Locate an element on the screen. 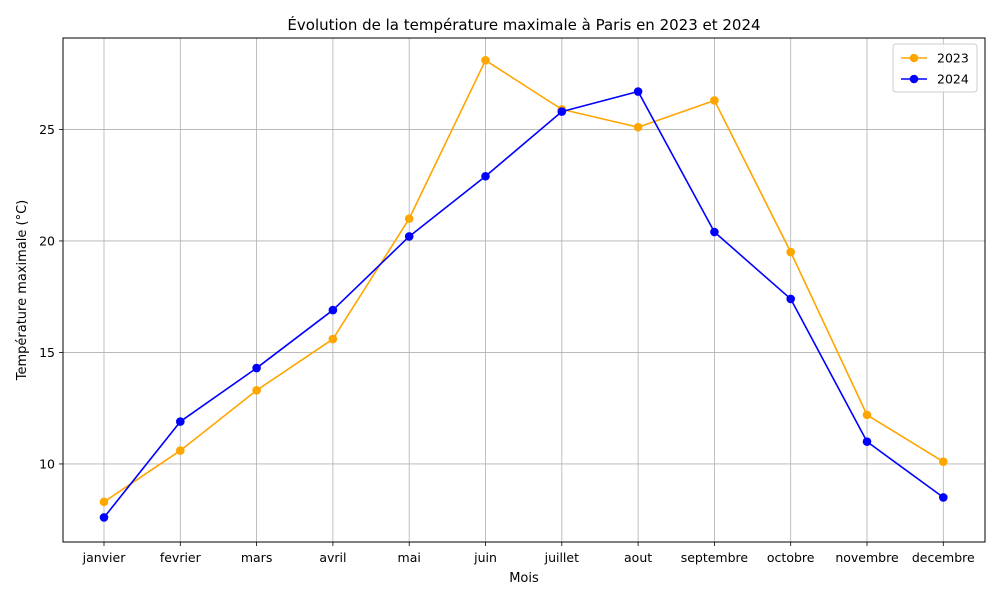 Image resolution: width=1000 pixels, height=600 pixels. x-tick-label: mai is located at coordinates (409, 557).